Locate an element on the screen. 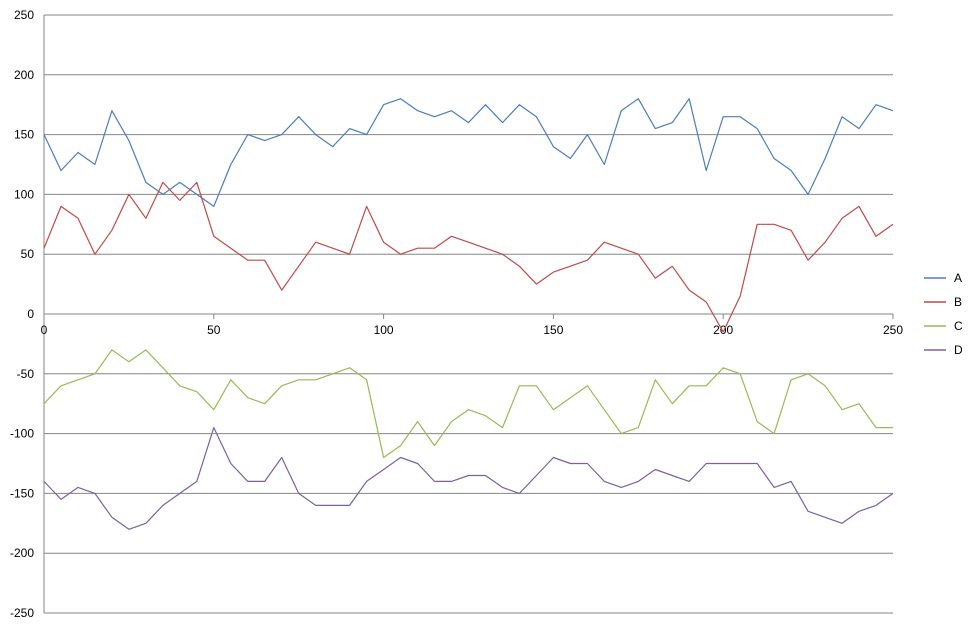  y-tick-label: 150 is located at coordinates (24, 135).